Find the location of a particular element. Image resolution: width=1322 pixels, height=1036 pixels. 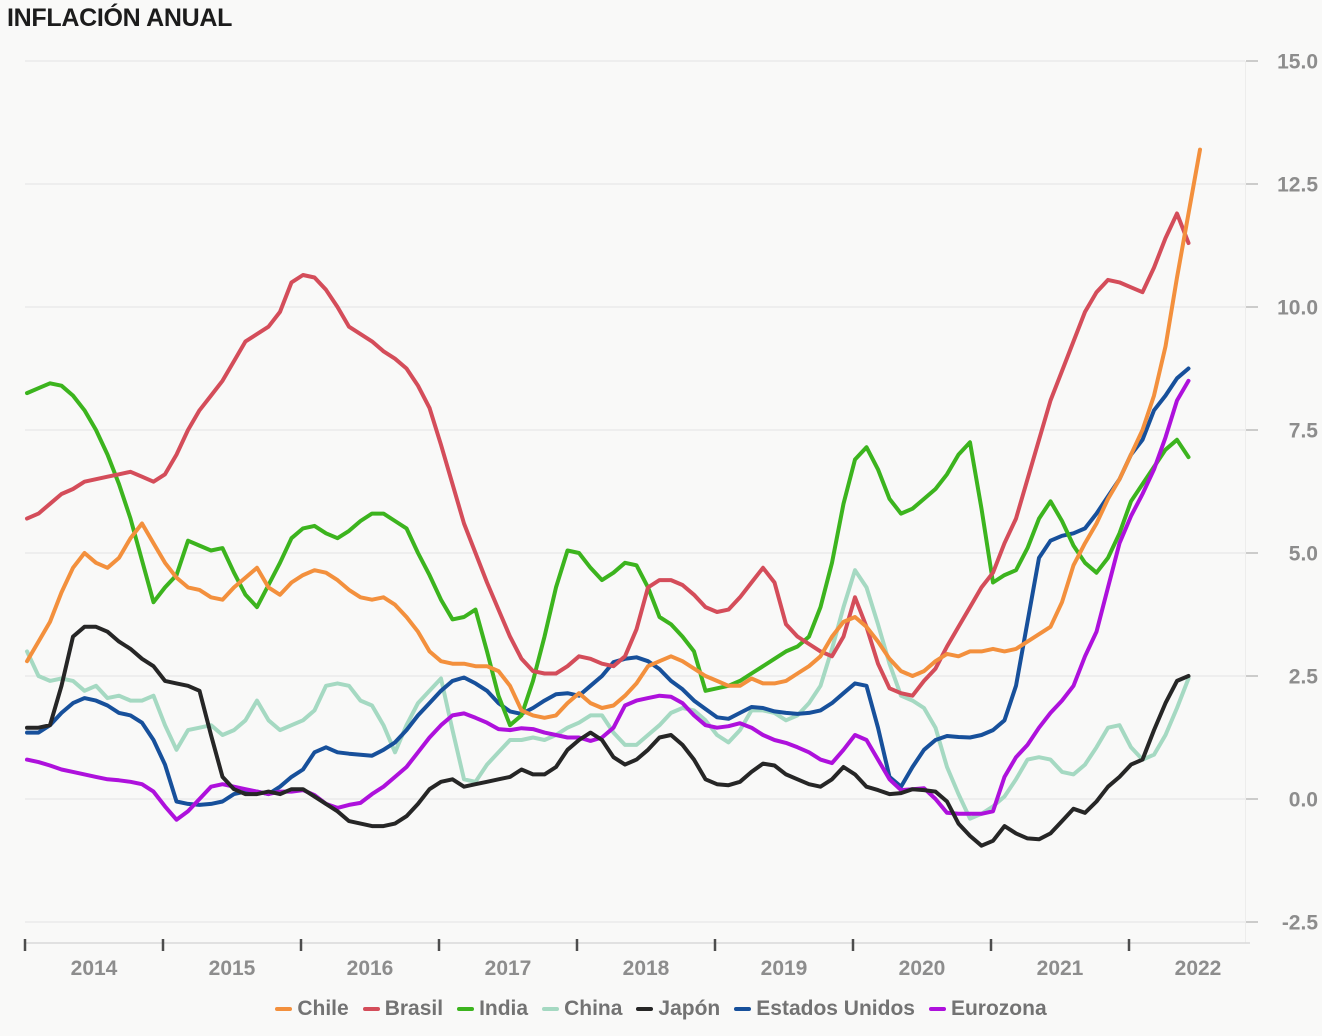

legend-item-india: India is located at coordinates (492, 1009).